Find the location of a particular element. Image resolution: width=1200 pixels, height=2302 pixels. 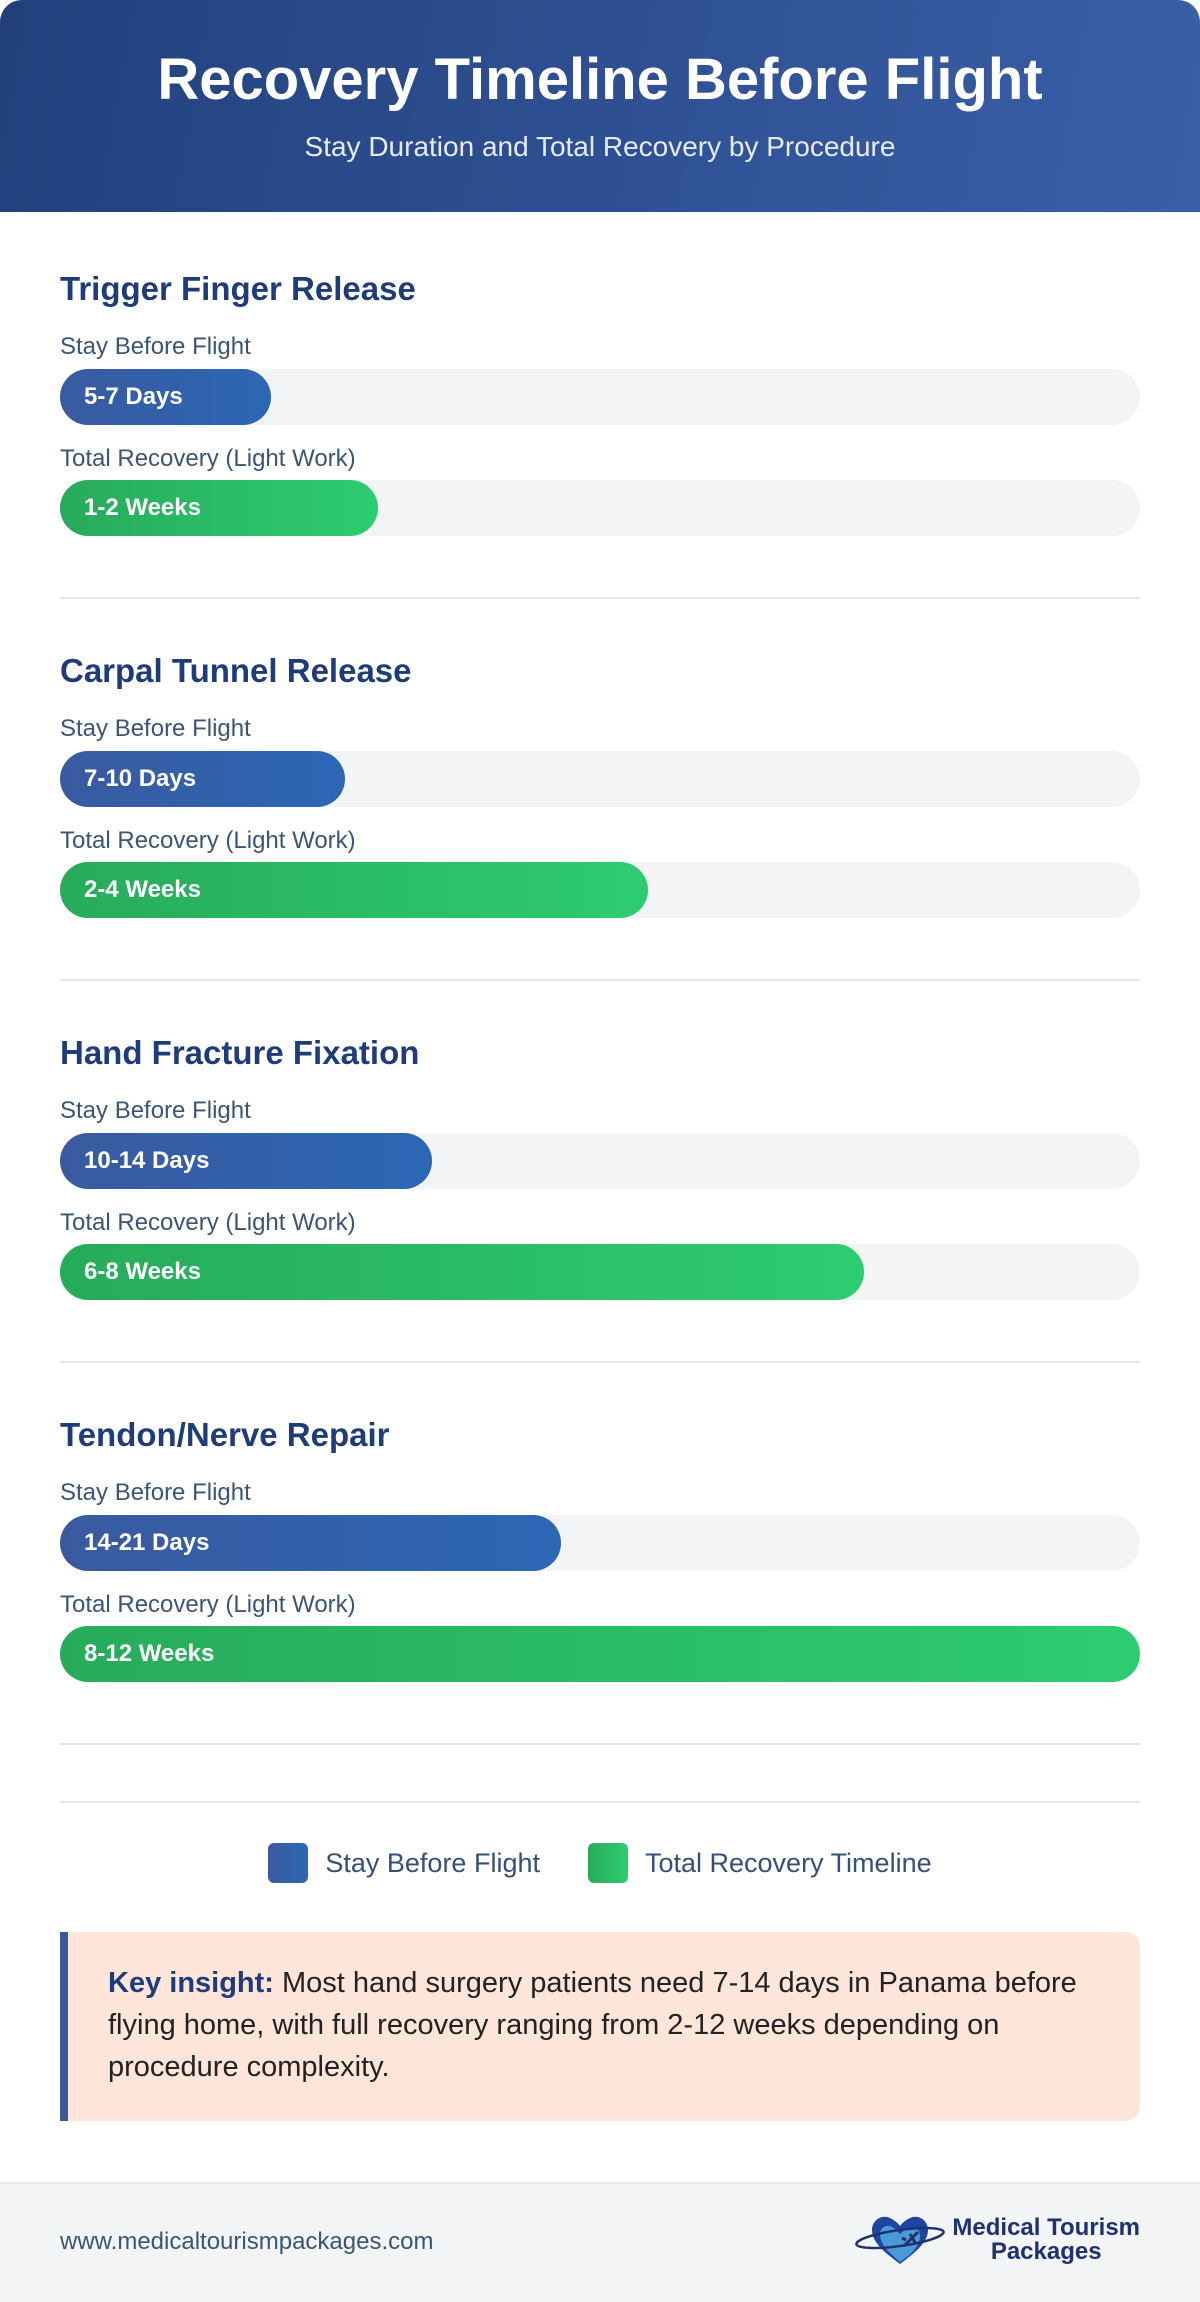

footer-url: www.medicaltourismpackages.com is located at coordinates (247, 2241).